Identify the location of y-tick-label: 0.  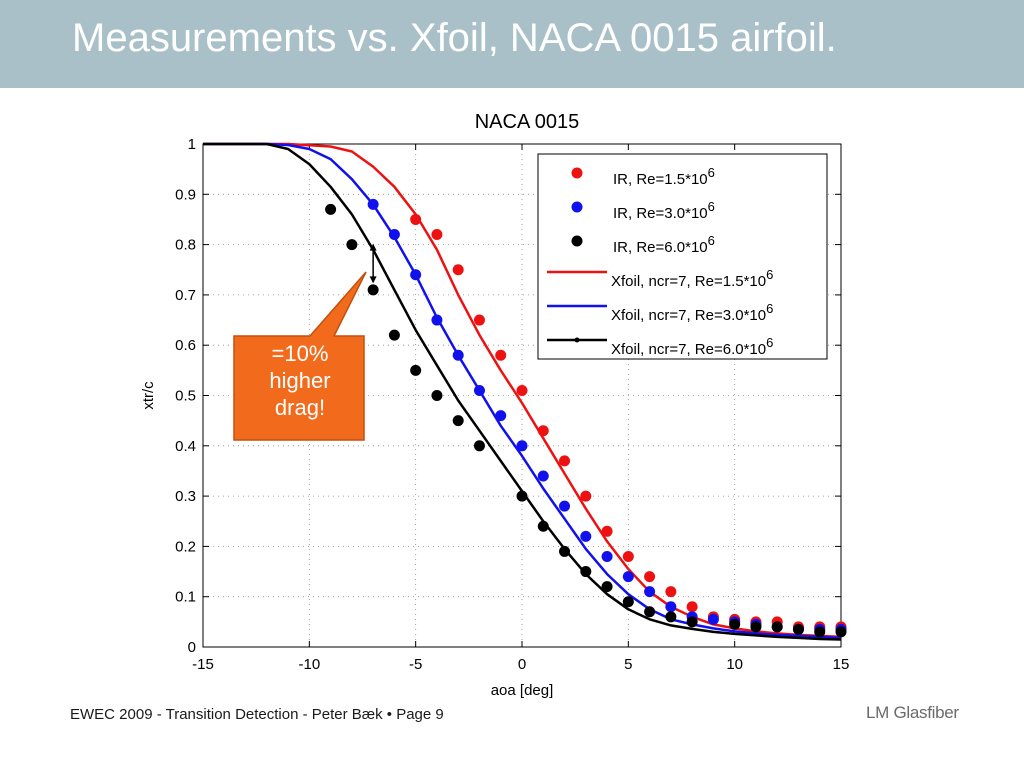
(192, 647).